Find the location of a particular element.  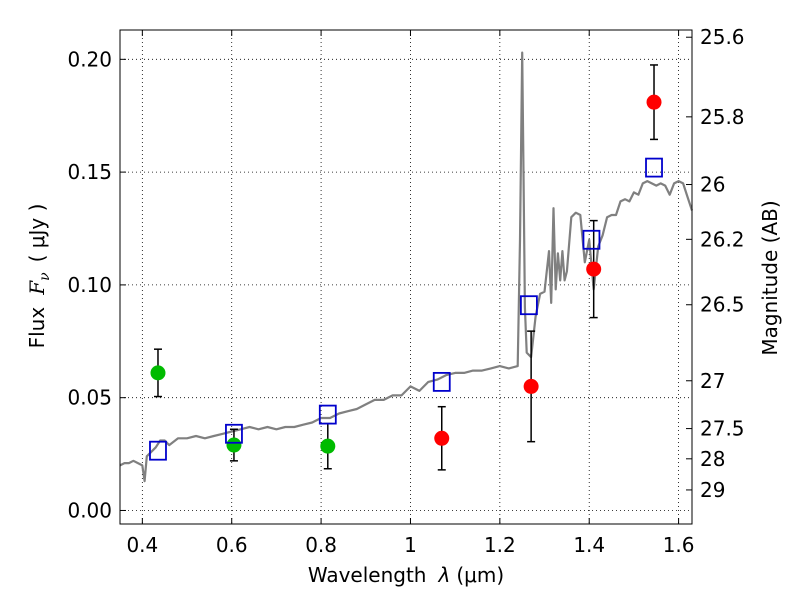

x-tick-label: 0.6 is located at coordinates (232, 545).